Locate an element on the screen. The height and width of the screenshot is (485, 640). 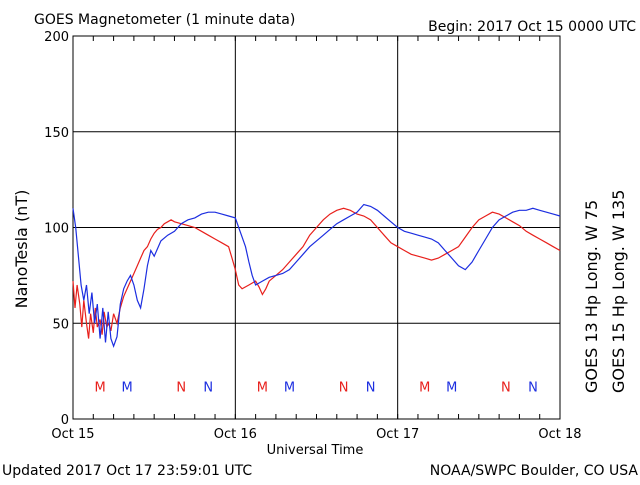
begin-label: Begin: 2017 Oct 15 0000 UTC is located at coordinates (532, 27).